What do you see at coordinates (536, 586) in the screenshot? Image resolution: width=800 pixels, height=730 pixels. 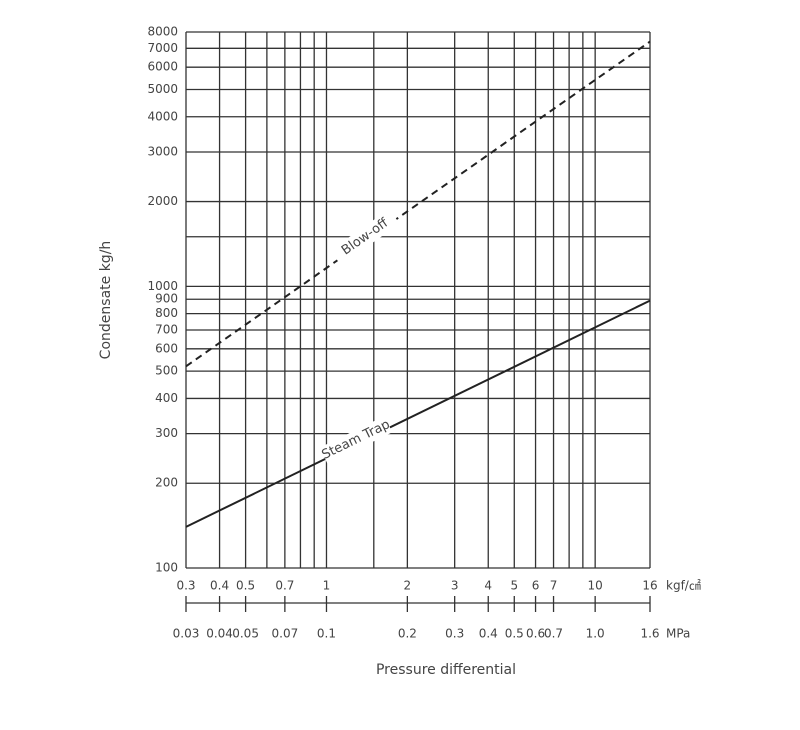 I see `x-tick-label: 6` at bounding box center [536, 586].